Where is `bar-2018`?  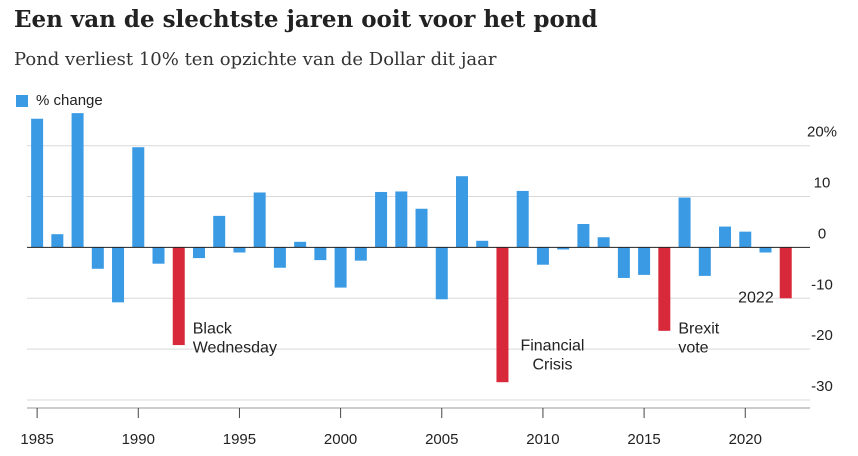
bar-2018 is located at coordinates (704, 261).